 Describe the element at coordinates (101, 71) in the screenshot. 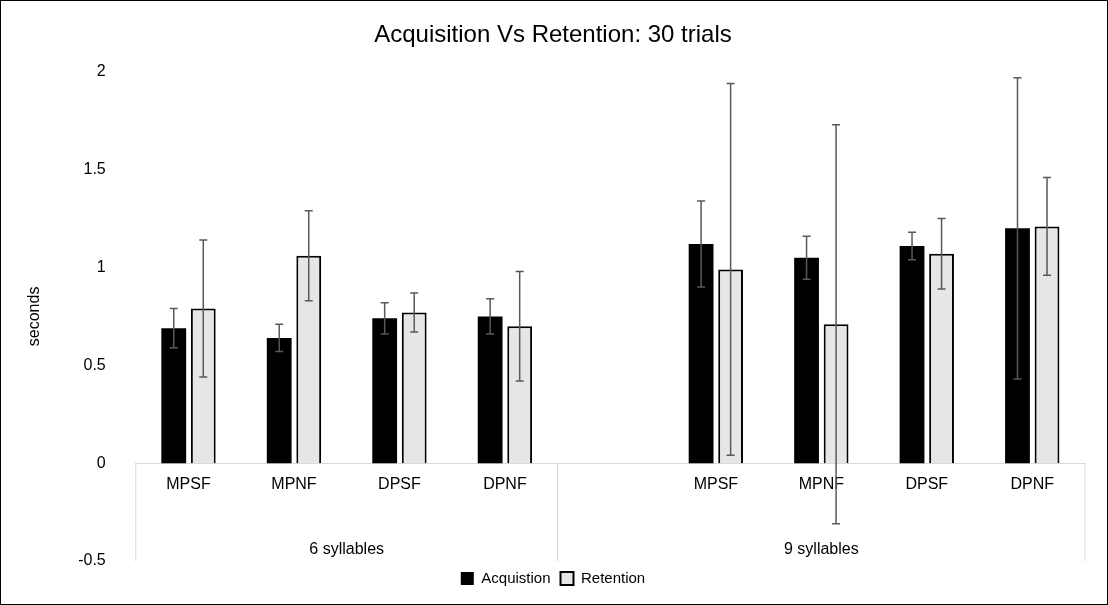

I see `y-tick-label: 2` at that location.